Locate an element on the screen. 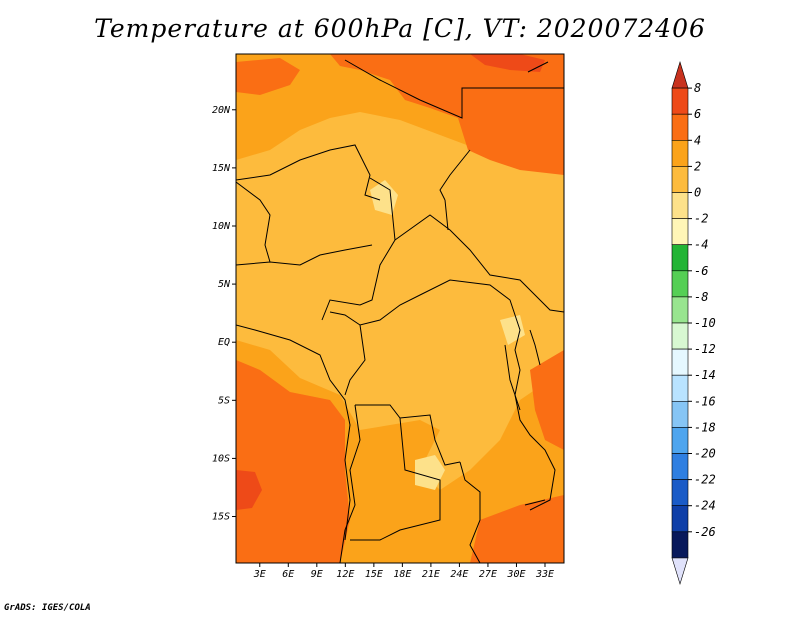  colorbar-label: 0 is located at coordinates (697, 193).